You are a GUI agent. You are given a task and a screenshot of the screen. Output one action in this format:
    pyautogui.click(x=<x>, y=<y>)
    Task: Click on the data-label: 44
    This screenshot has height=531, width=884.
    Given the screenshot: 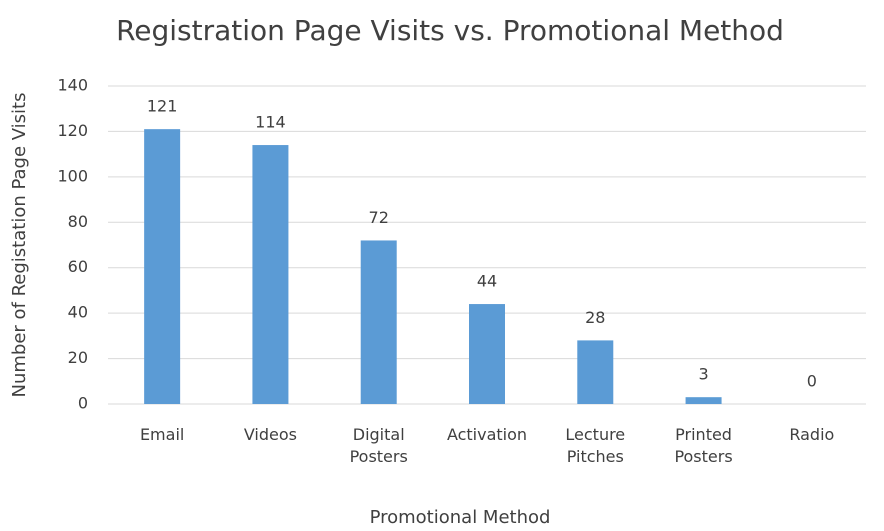 What is the action you would take?
    pyautogui.click(x=487, y=281)
    